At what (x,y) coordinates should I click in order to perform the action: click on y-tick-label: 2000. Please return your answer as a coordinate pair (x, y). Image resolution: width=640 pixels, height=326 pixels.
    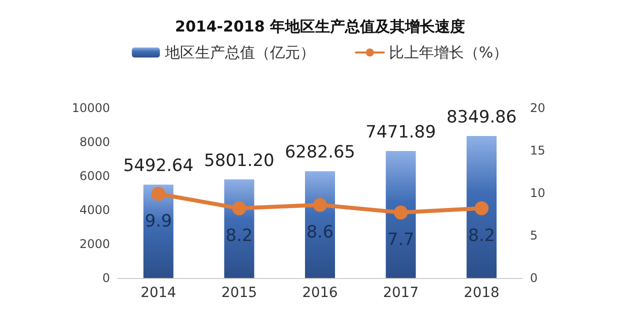
    Looking at the image, I should click on (94, 244).